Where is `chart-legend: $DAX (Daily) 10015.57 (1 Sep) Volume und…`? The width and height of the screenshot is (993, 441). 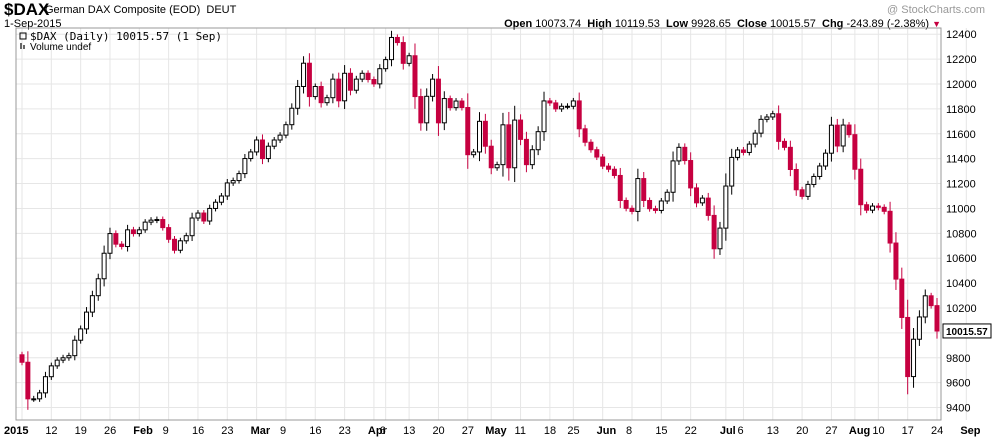 chart-legend: $DAX (Daily) 10015.57 (1 Sep) Volume und… is located at coordinates (120, 41).